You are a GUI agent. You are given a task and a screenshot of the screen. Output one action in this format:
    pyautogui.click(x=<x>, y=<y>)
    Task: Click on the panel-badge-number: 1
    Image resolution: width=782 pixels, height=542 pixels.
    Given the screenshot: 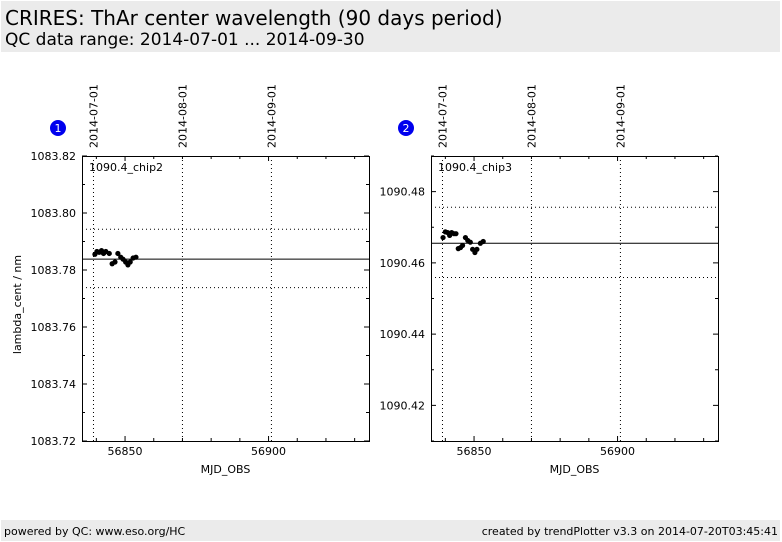 What is the action you would take?
    pyautogui.click(x=58, y=128)
    